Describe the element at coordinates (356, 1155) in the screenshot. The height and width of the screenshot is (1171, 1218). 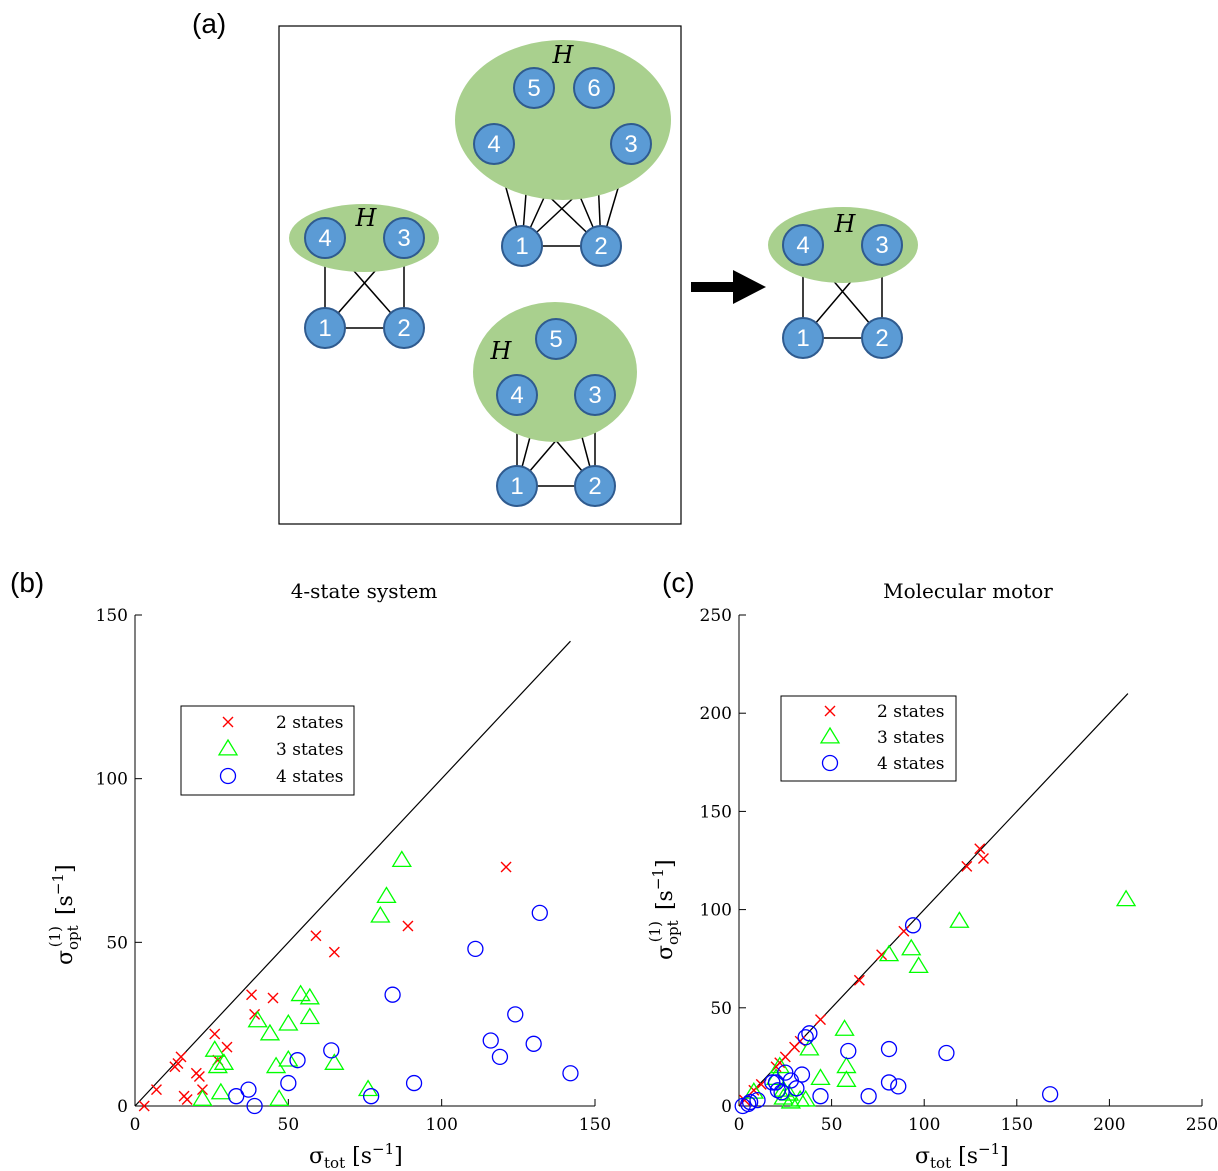
I see `chart-b-x-axis-label: σtot [s−1]` at that location.